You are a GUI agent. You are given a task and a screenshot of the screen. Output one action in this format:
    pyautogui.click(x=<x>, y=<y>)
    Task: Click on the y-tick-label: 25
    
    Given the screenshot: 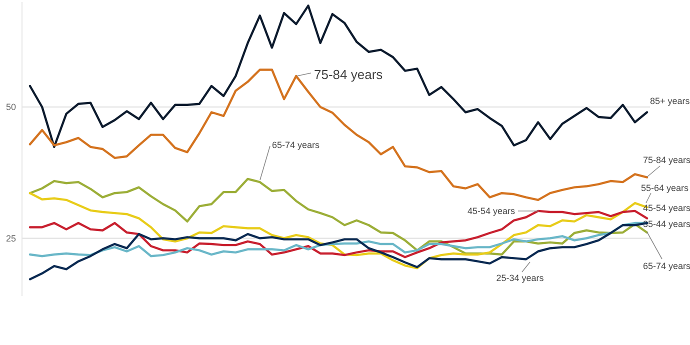 What is the action you would take?
    pyautogui.click(x=11, y=238)
    